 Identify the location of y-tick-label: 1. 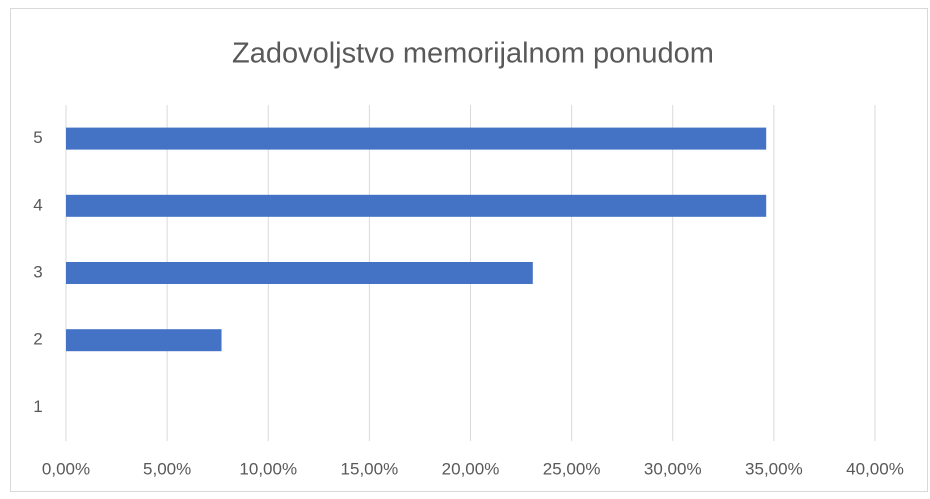
(37, 406).